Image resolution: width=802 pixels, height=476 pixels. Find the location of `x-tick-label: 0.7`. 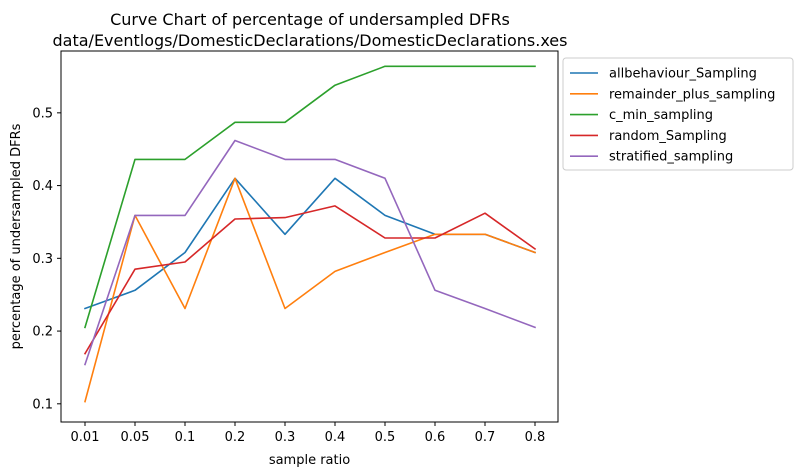

x-tick-label: 0.7 is located at coordinates (485, 437).